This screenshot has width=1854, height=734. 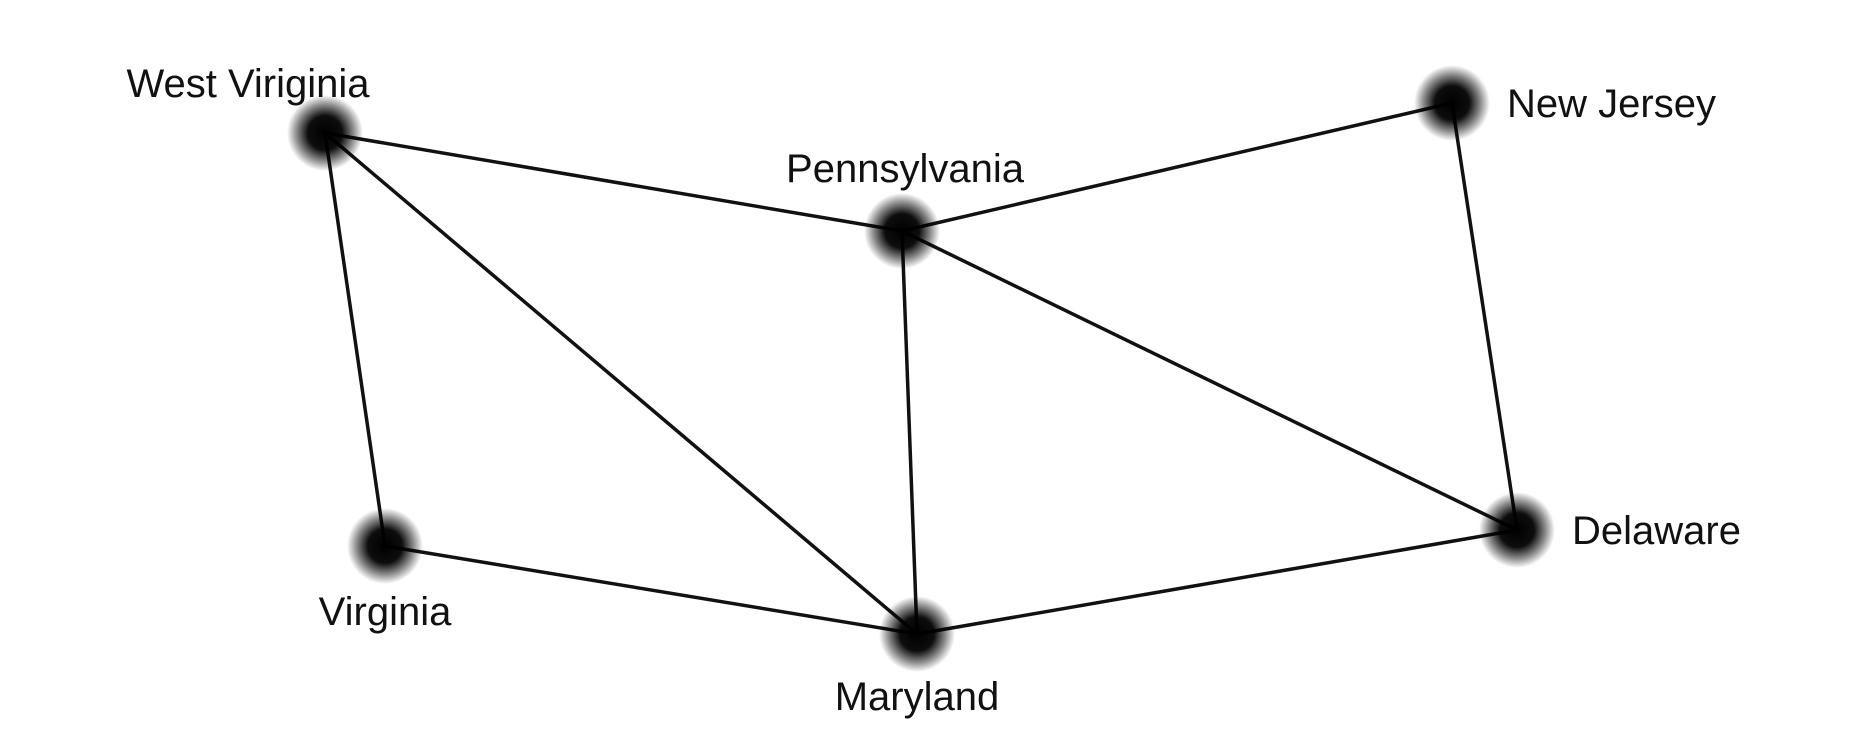 What do you see at coordinates (1209, 380) in the screenshot?
I see `edge-pa-de` at bounding box center [1209, 380].